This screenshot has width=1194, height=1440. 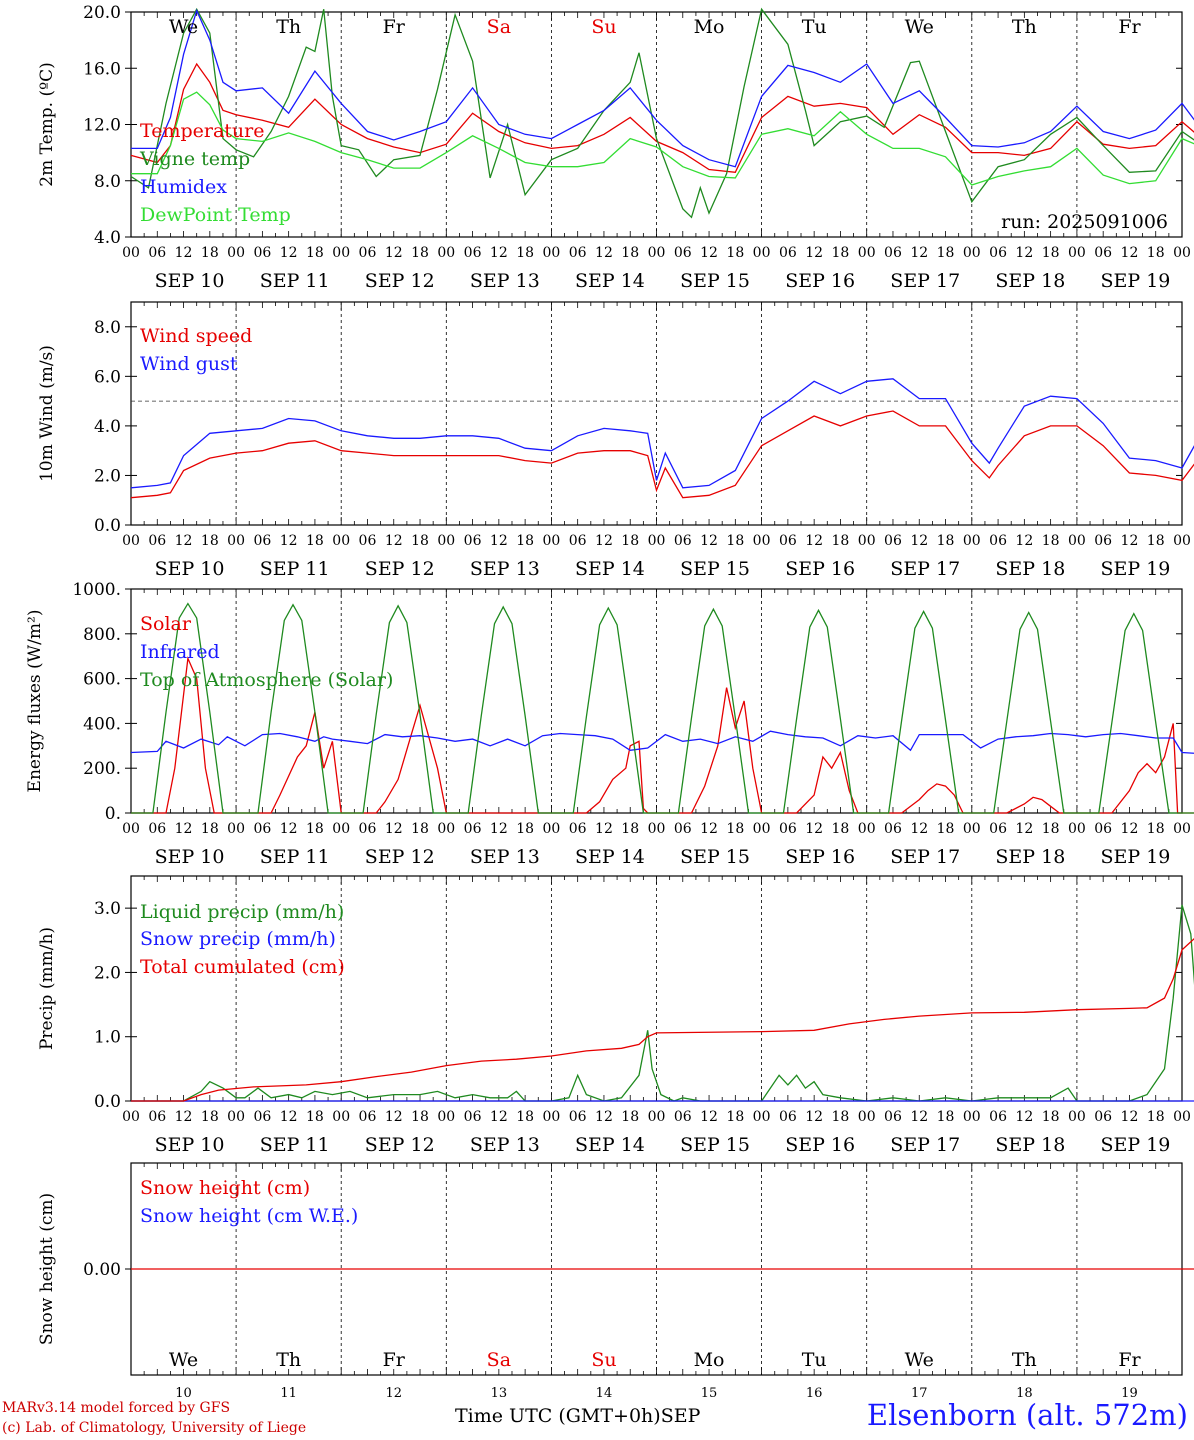 What do you see at coordinates (1129, 1393) in the screenshot?
I see `day-number: 19` at bounding box center [1129, 1393].